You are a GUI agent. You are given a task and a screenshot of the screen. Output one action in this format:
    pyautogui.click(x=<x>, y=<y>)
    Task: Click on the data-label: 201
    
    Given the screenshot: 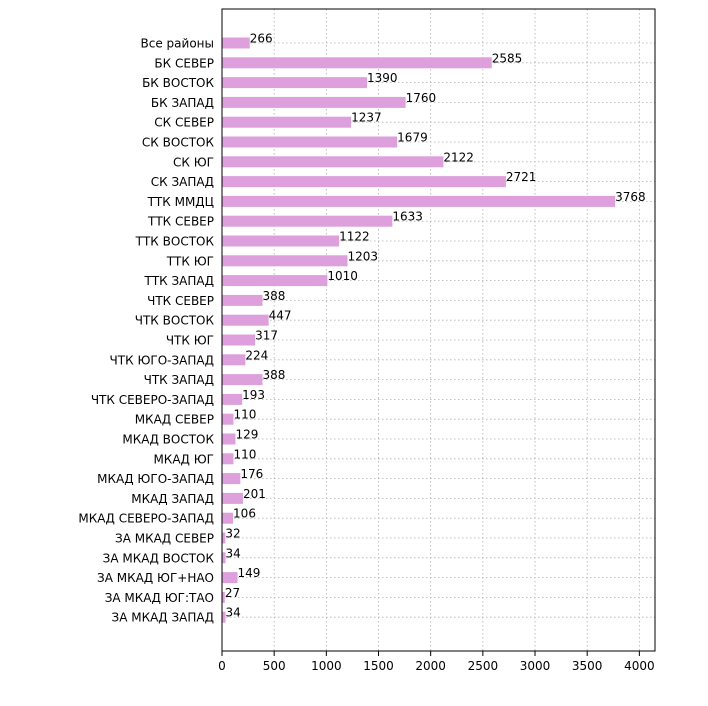 What is the action you would take?
    pyautogui.click(x=254, y=494)
    